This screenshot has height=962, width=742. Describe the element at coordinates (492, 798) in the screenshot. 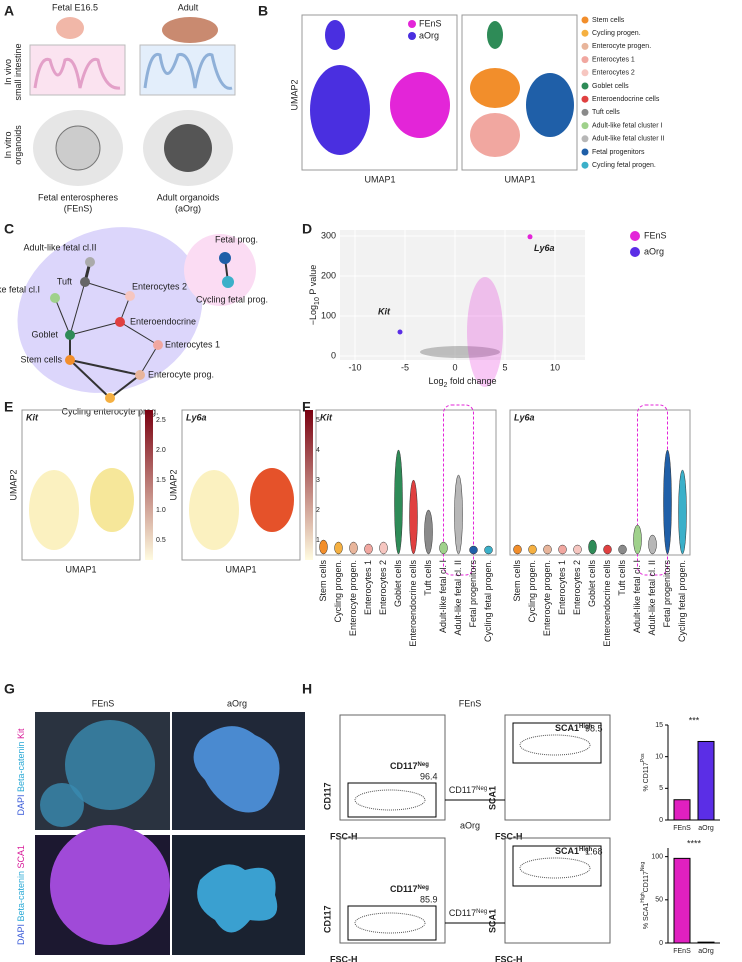

I see `axis-name: SCA1` at that location.